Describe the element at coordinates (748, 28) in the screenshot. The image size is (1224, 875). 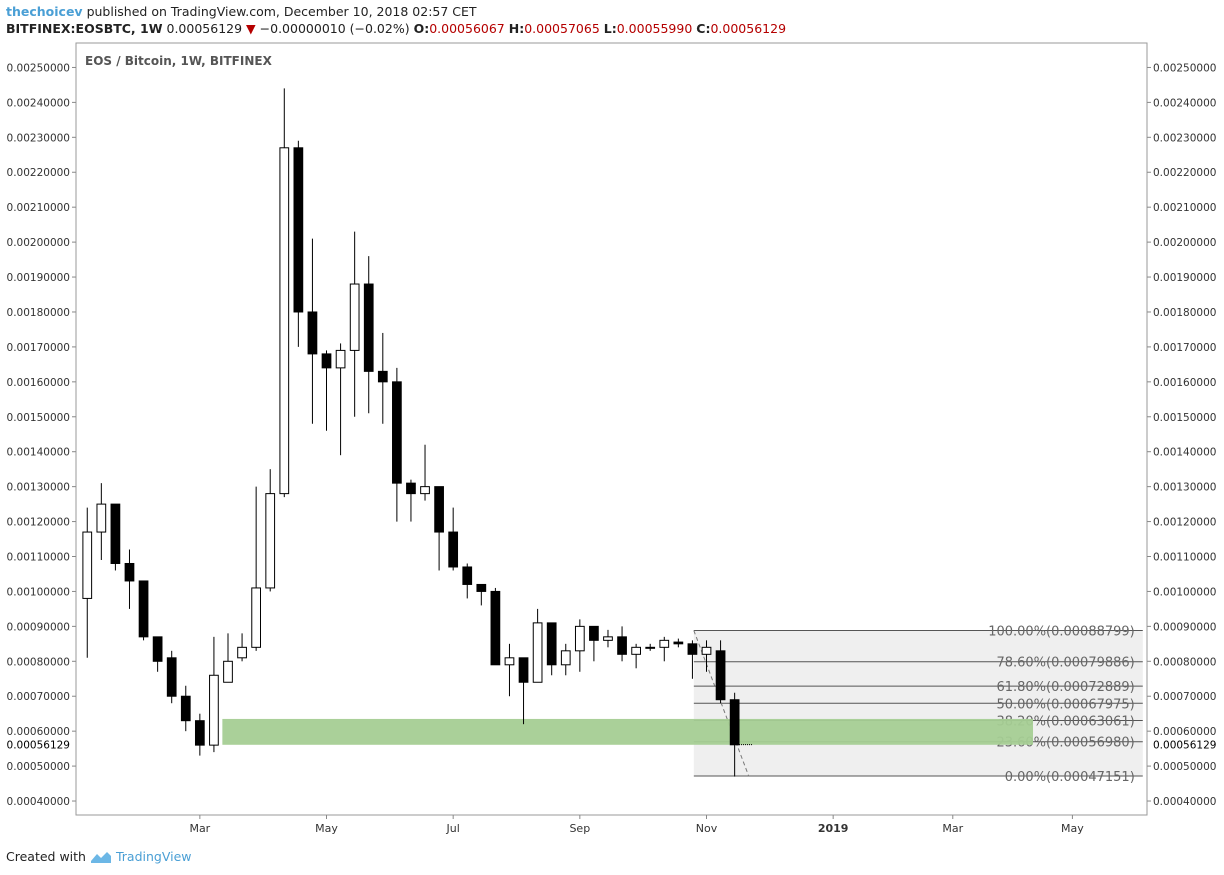
I see `close-value: 0.00056129` at that location.